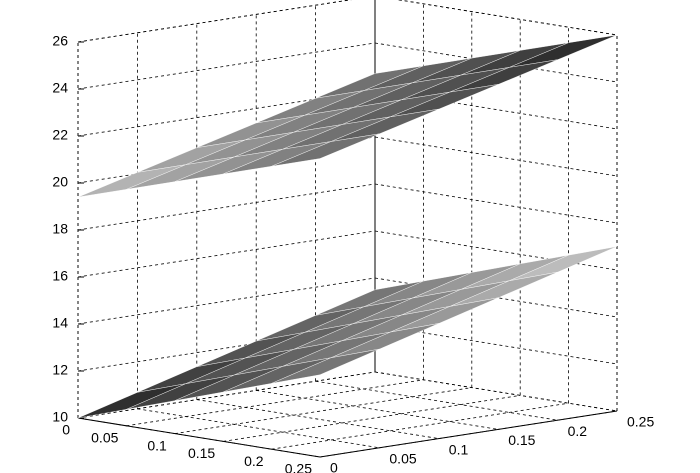 The image size is (700, 473). What do you see at coordinates (66, 430) in the screenshot?
I see `x-tick-label: 0` at bounding box center [66, 430].